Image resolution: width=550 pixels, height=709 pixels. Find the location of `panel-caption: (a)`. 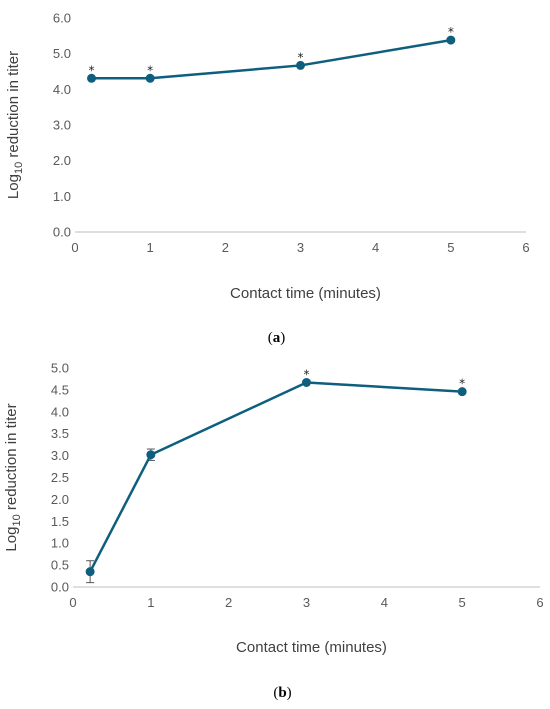

panel-caption: (a) is located at coordinates (277, 338).